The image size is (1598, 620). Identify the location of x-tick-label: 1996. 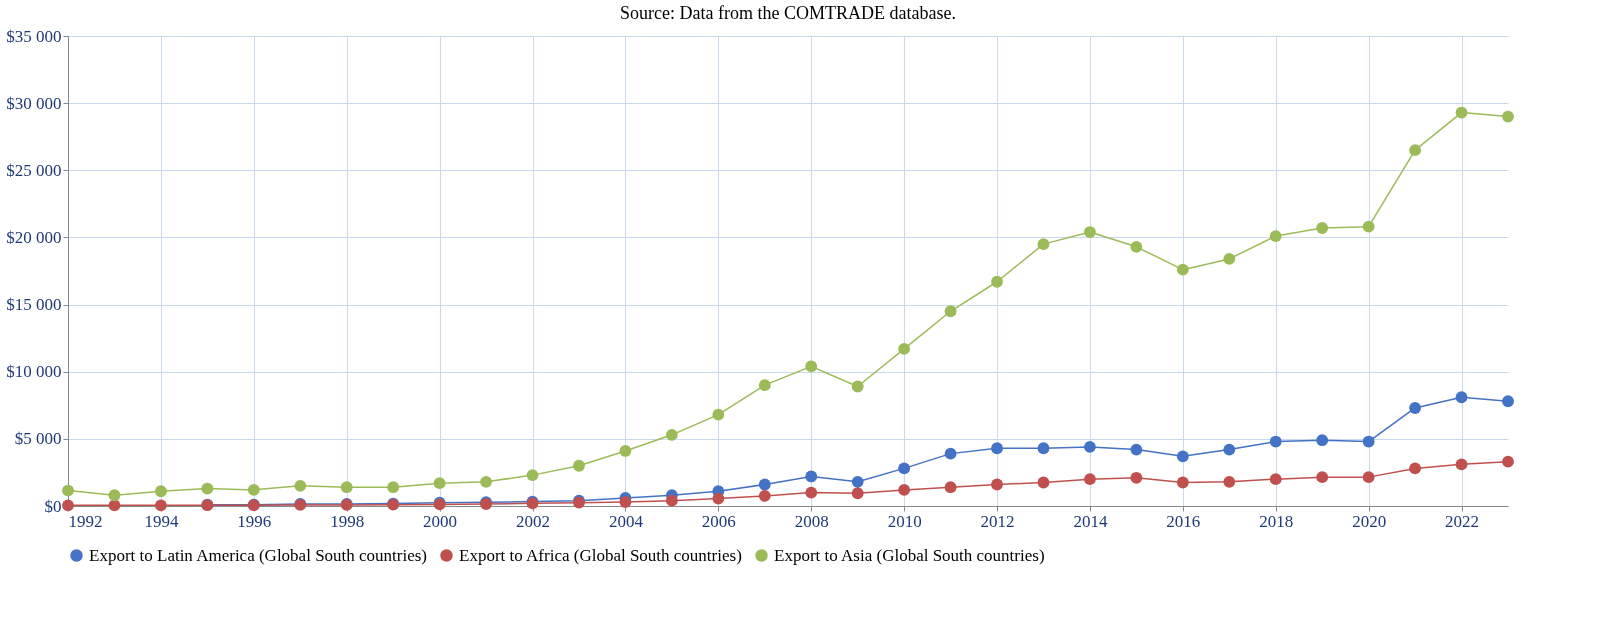
(254, 521).